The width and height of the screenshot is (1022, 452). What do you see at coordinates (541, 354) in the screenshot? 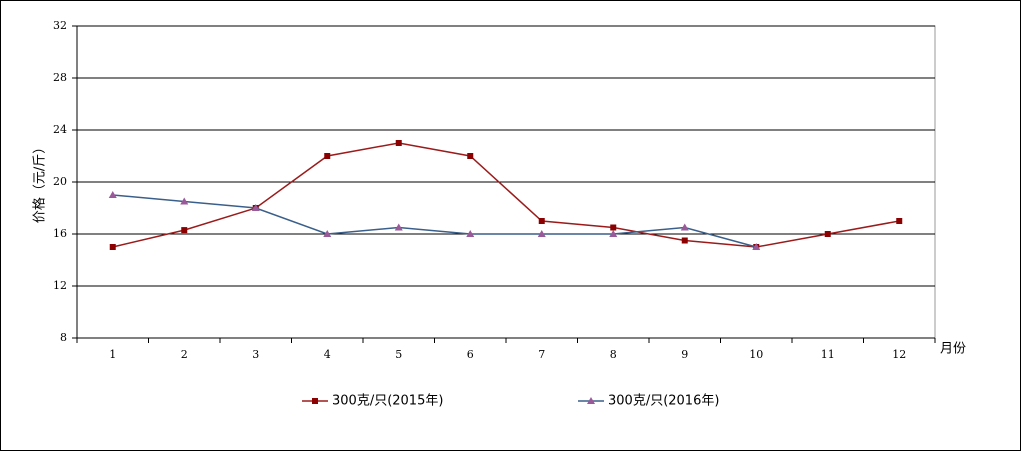
I see `x-tick-label: 7` at bounding box center [541, 354].